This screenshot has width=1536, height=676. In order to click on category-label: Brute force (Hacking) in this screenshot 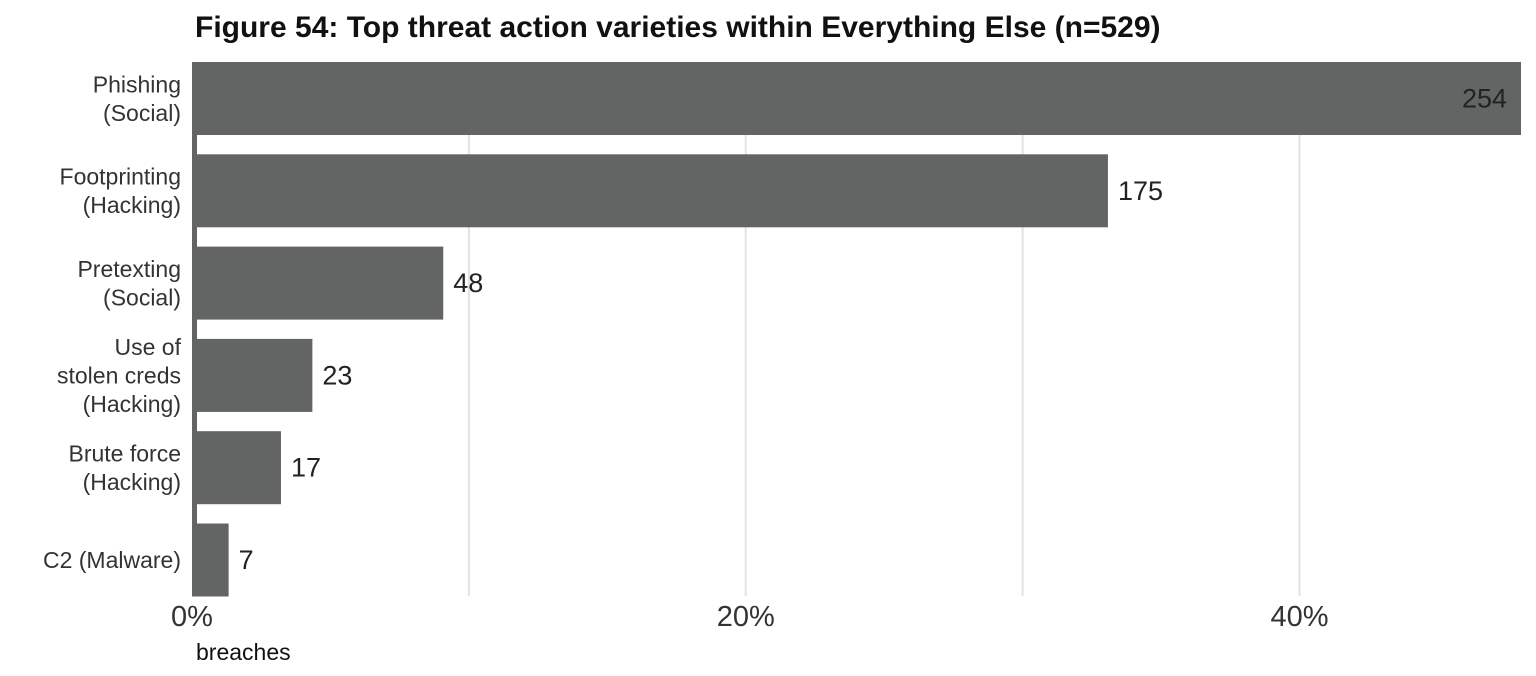, I will do `click(125, 467)`.